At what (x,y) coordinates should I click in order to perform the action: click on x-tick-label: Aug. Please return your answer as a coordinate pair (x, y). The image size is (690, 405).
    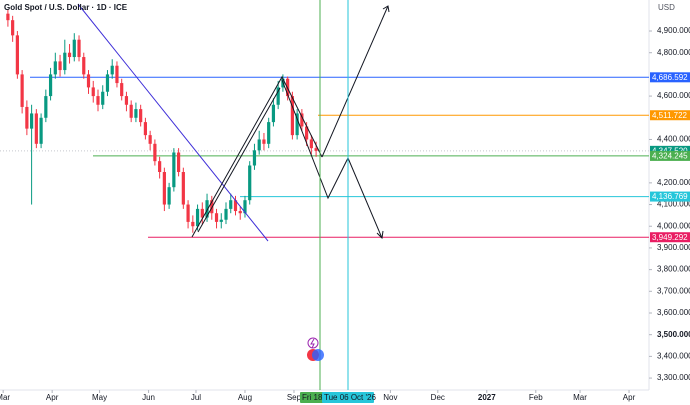
    Looking at the image, I should click on (245, 397).